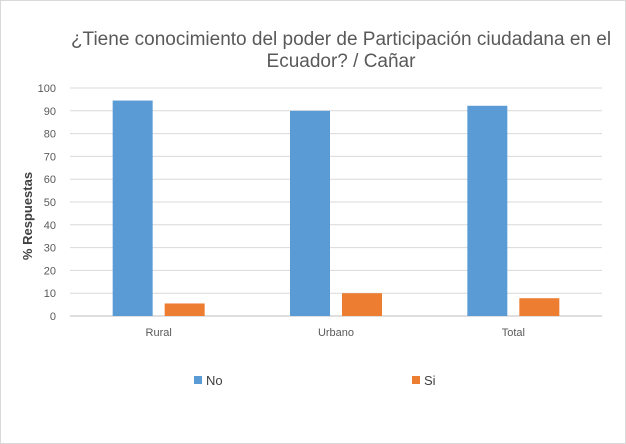 This screenshot has height=444, width=626. I want to click on y-tick-label: 80, so click(50, 135).